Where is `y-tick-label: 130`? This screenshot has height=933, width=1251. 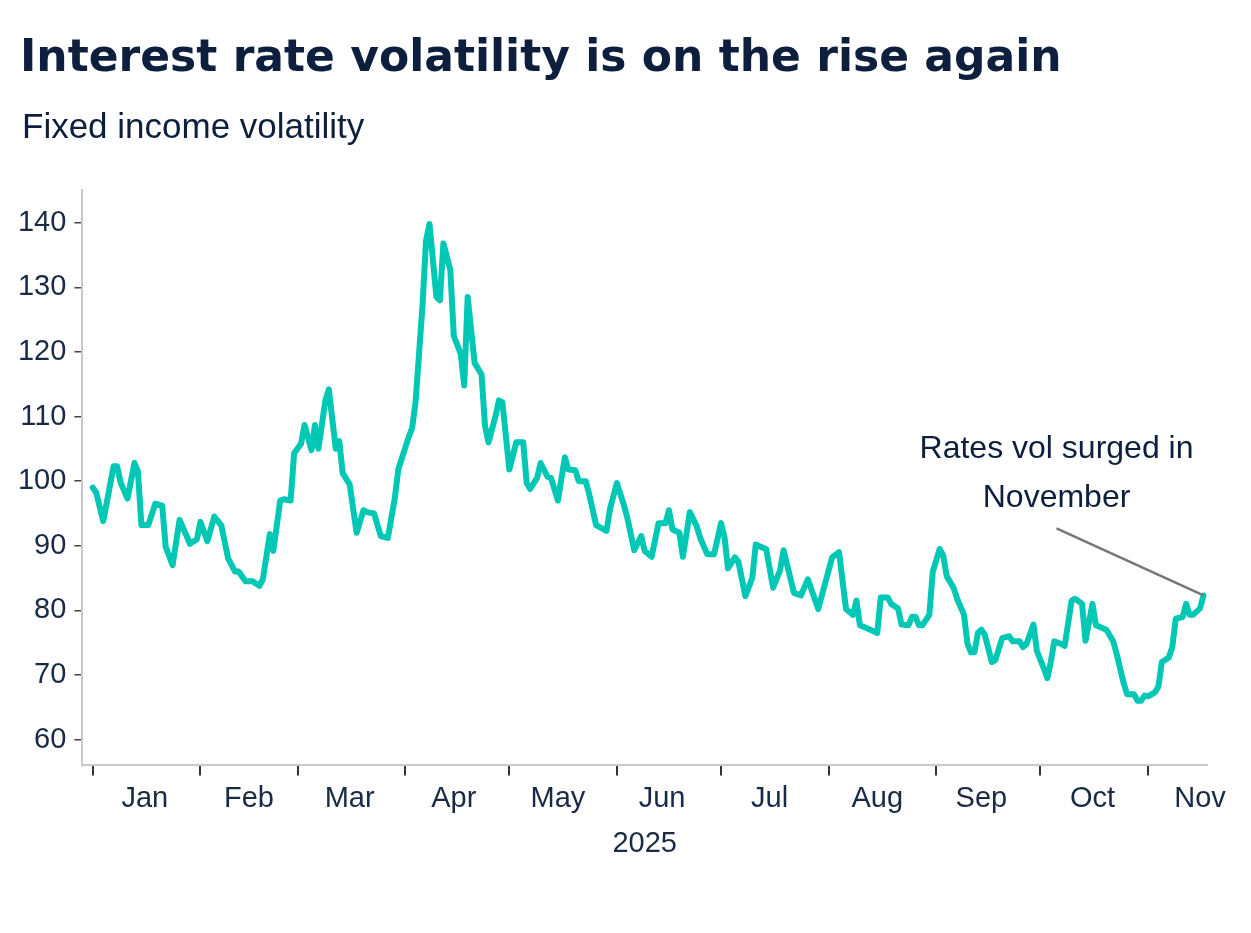 y-tick-label: 130 is located at coordinates (42, 285).